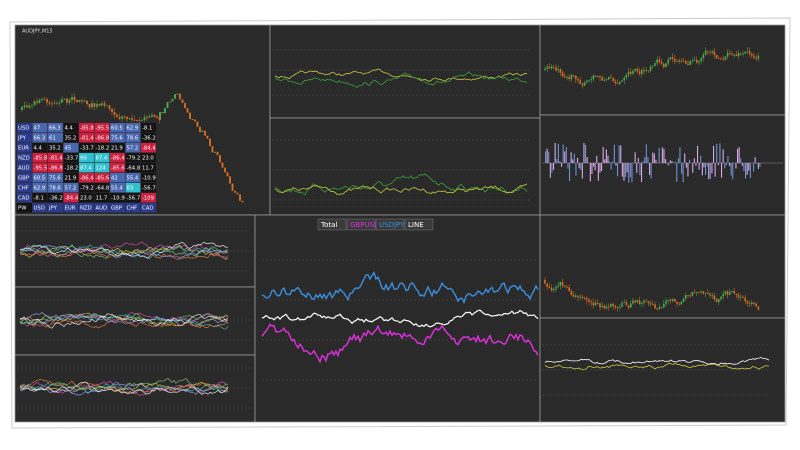  I want to click on legend-box, so click(419, 224).